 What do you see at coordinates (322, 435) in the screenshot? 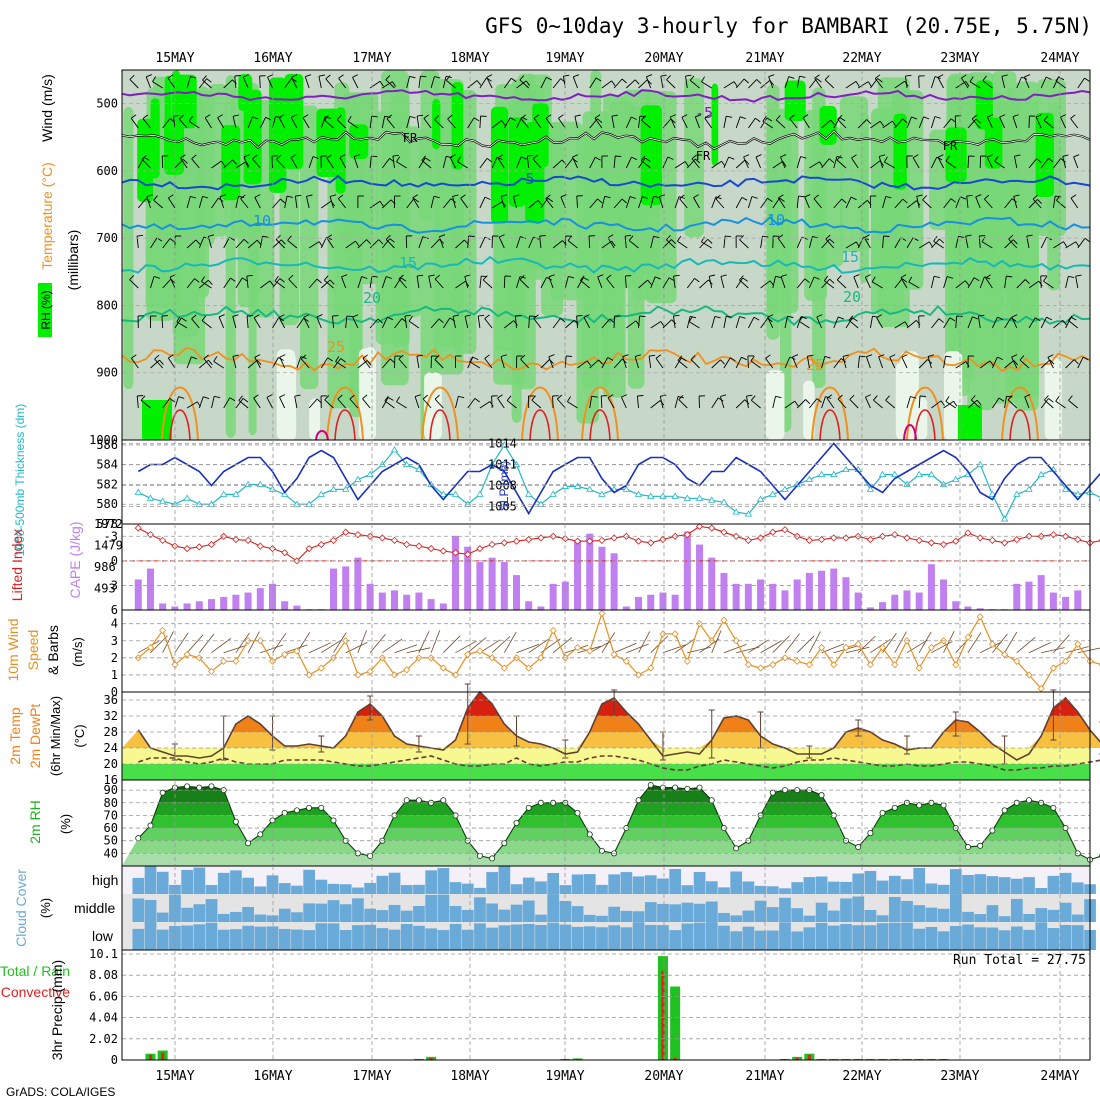
I see `very-hot-contour` at bounding box center [322, 435].